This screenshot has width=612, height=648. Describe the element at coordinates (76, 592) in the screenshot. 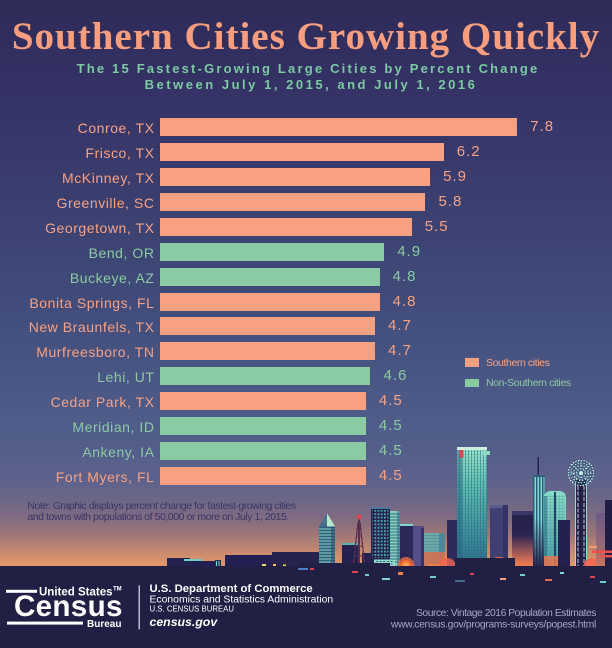

I see `svg-text: United States` at that location.